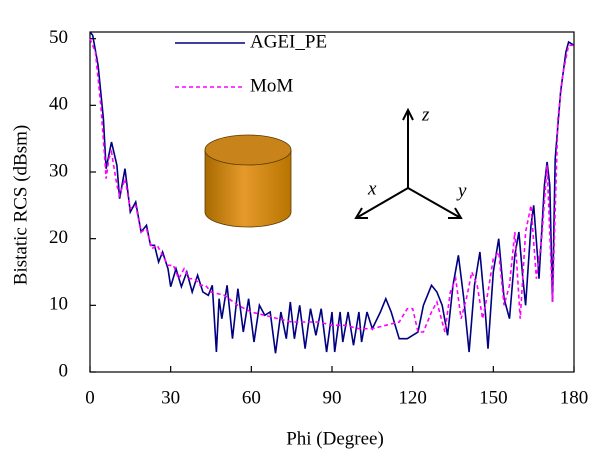 This screenshot has width=598, height=463. What do you see at coordinates (574, 397) in the screenshot?
I see `x-tick-label: 180` at bounding box center [574, 397].